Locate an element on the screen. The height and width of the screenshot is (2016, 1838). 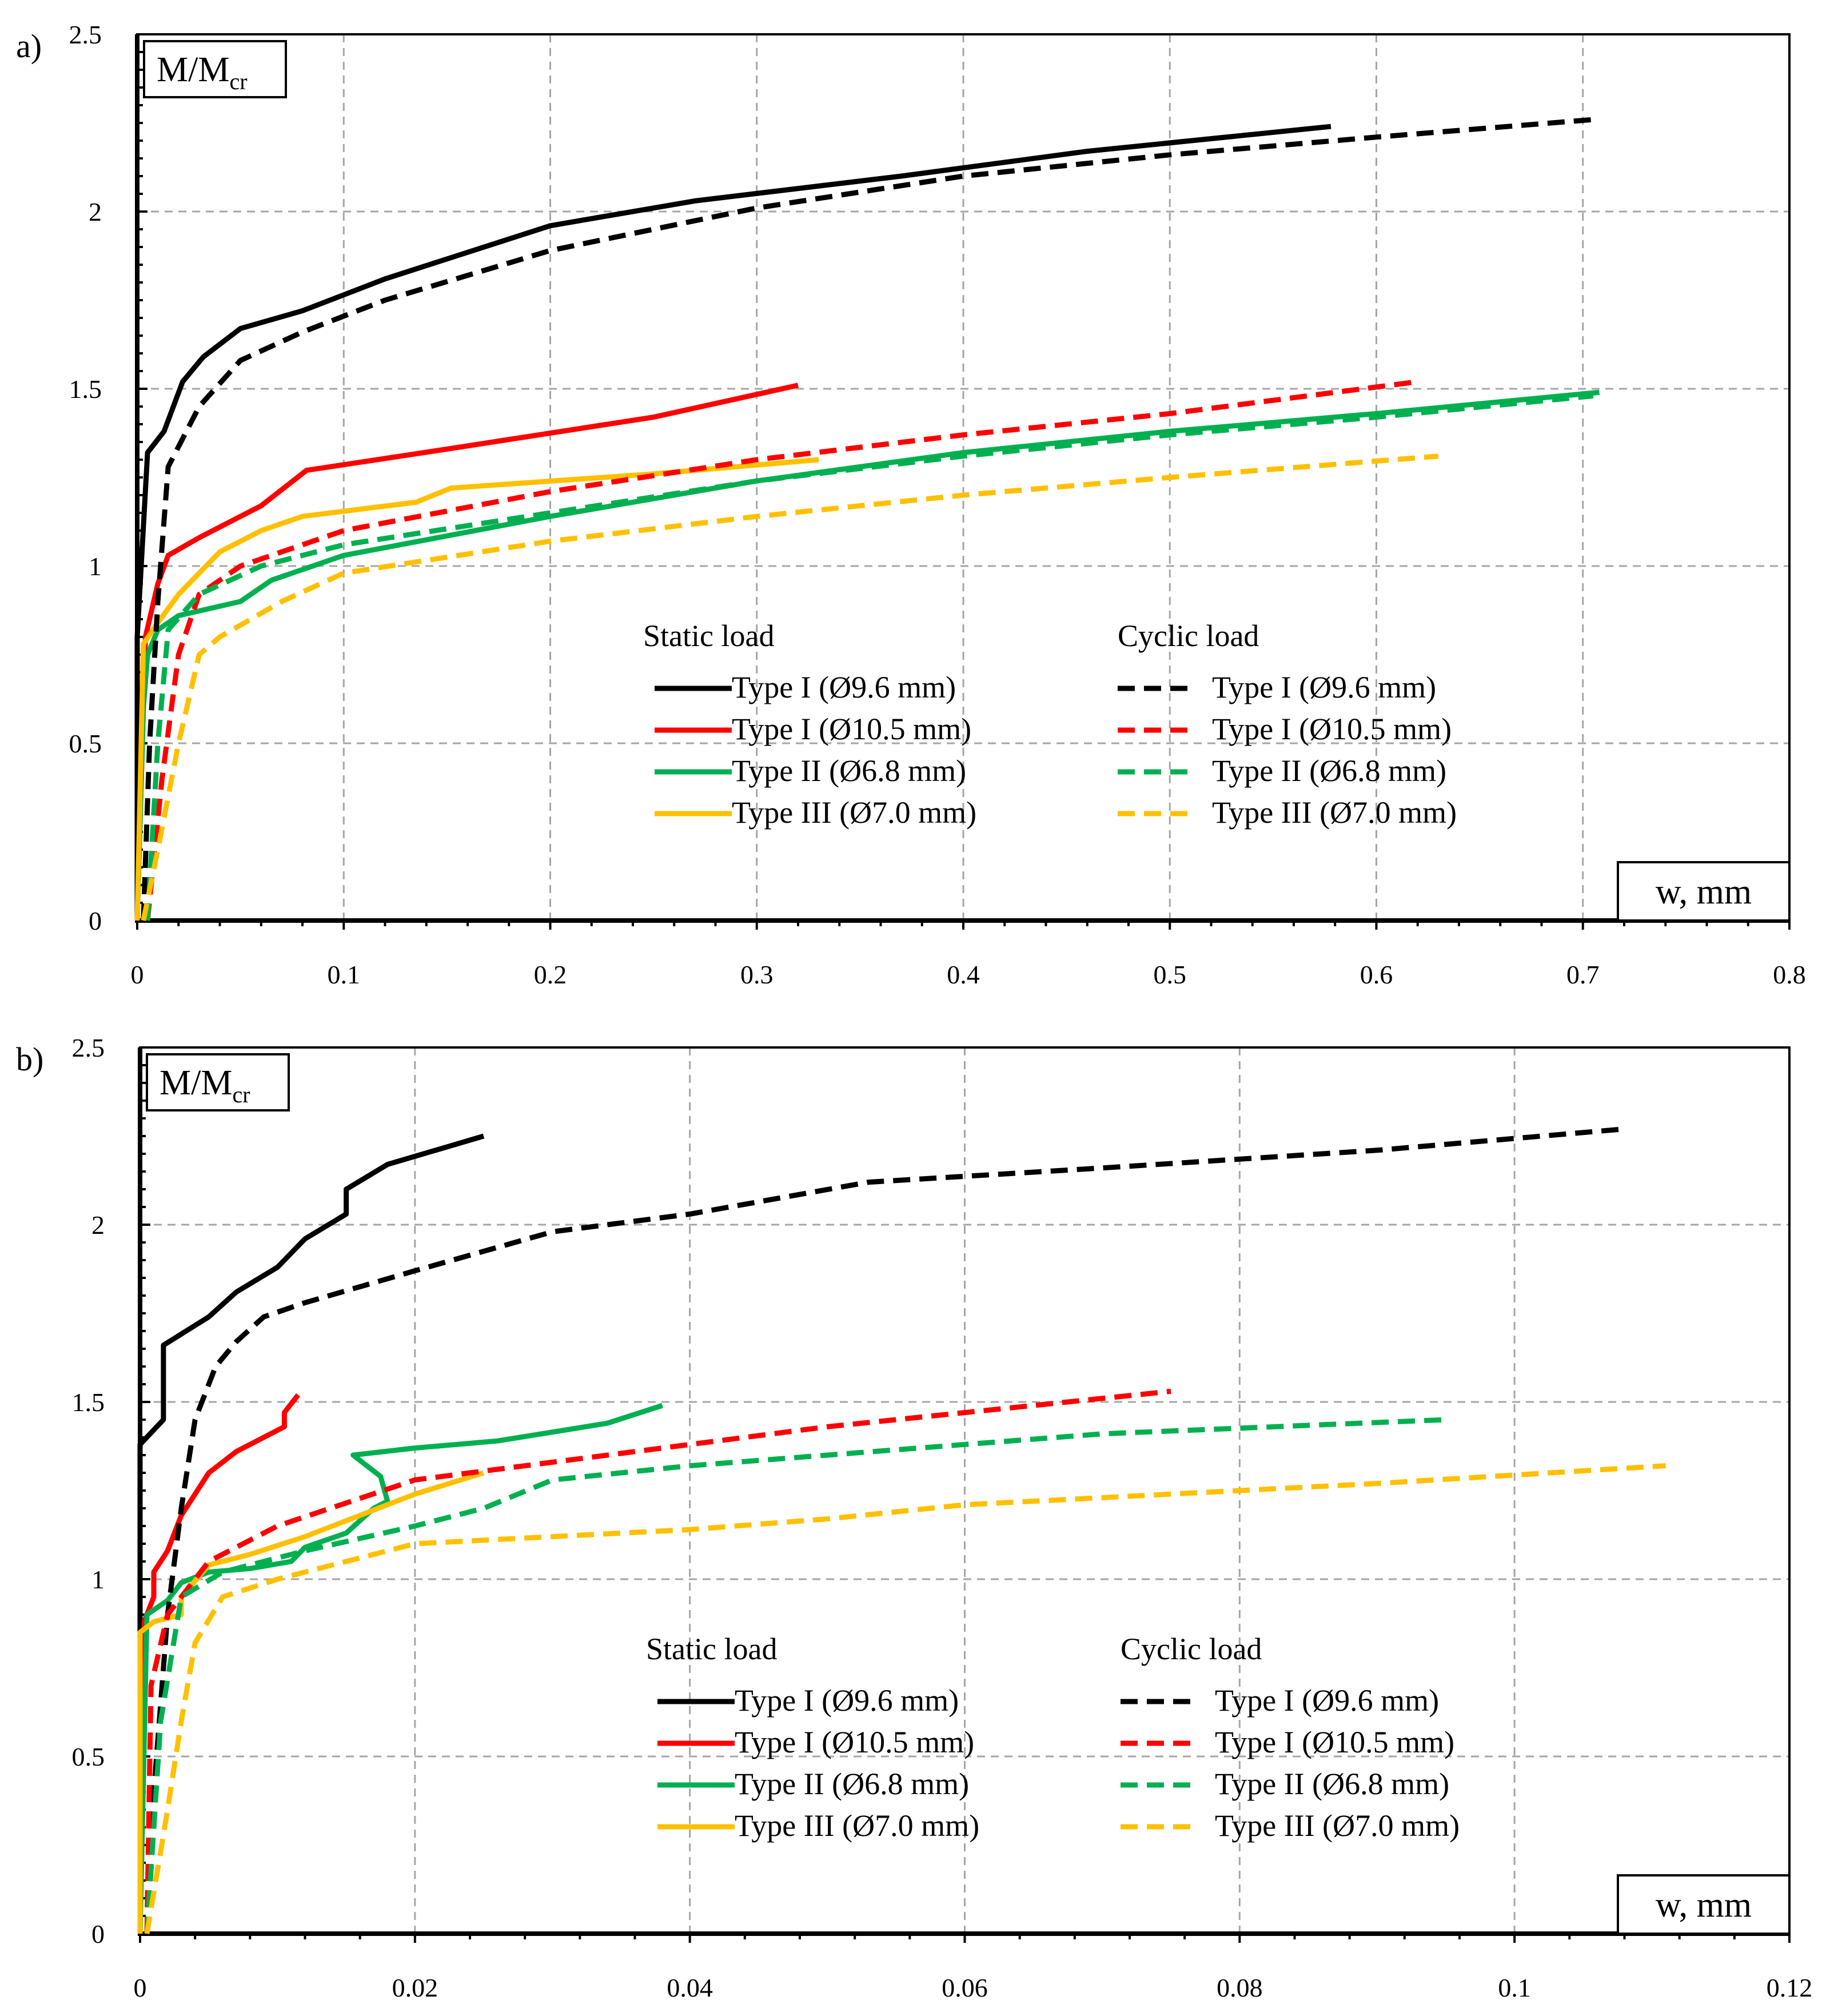
series-line-static-black is located at coordinates (311, 1533).